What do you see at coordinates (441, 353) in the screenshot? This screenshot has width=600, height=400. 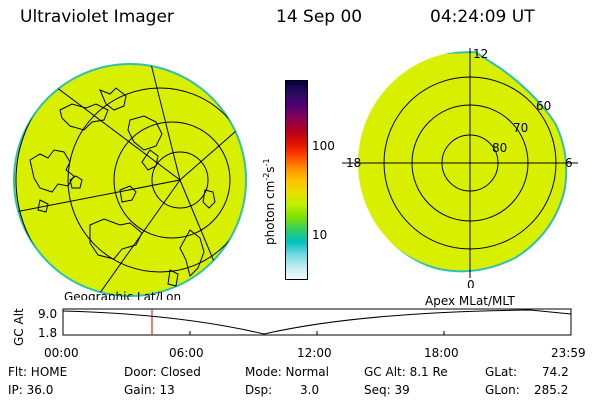 I see `orbit-xtick-3: 18:00` at bounding box center [441, 353].